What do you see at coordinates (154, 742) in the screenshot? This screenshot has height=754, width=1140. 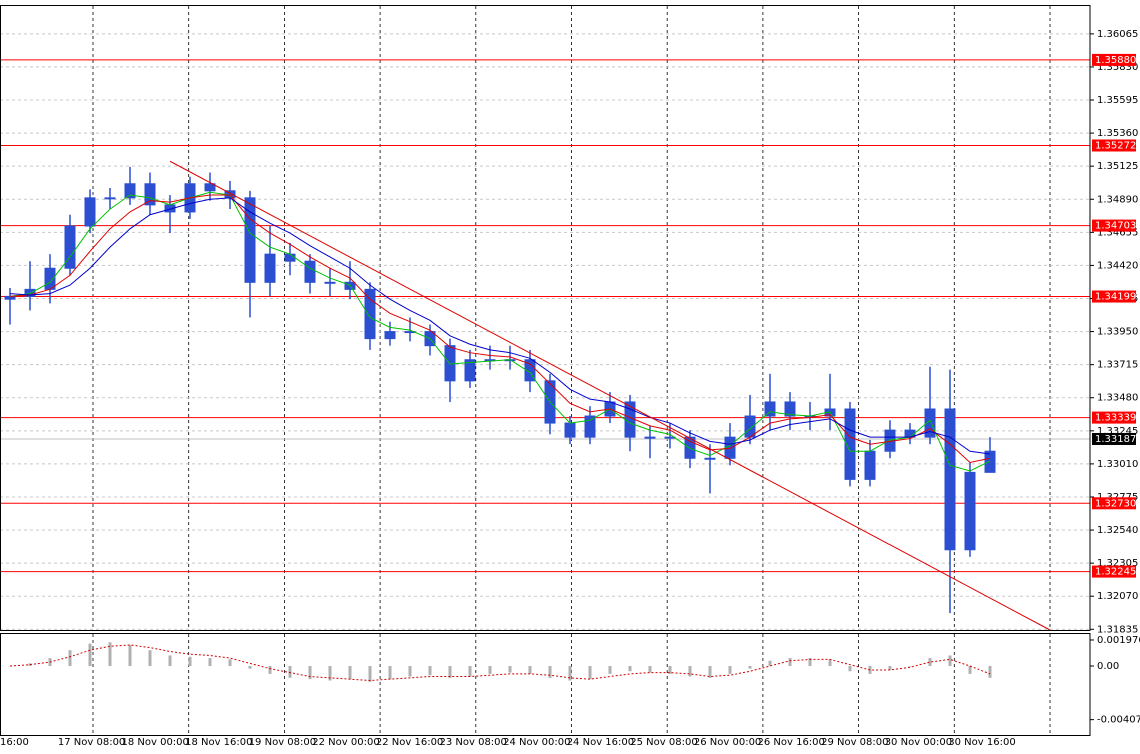 I see `x-tick-label: 18 Nov 00:00` at bounding box center [154, 742].